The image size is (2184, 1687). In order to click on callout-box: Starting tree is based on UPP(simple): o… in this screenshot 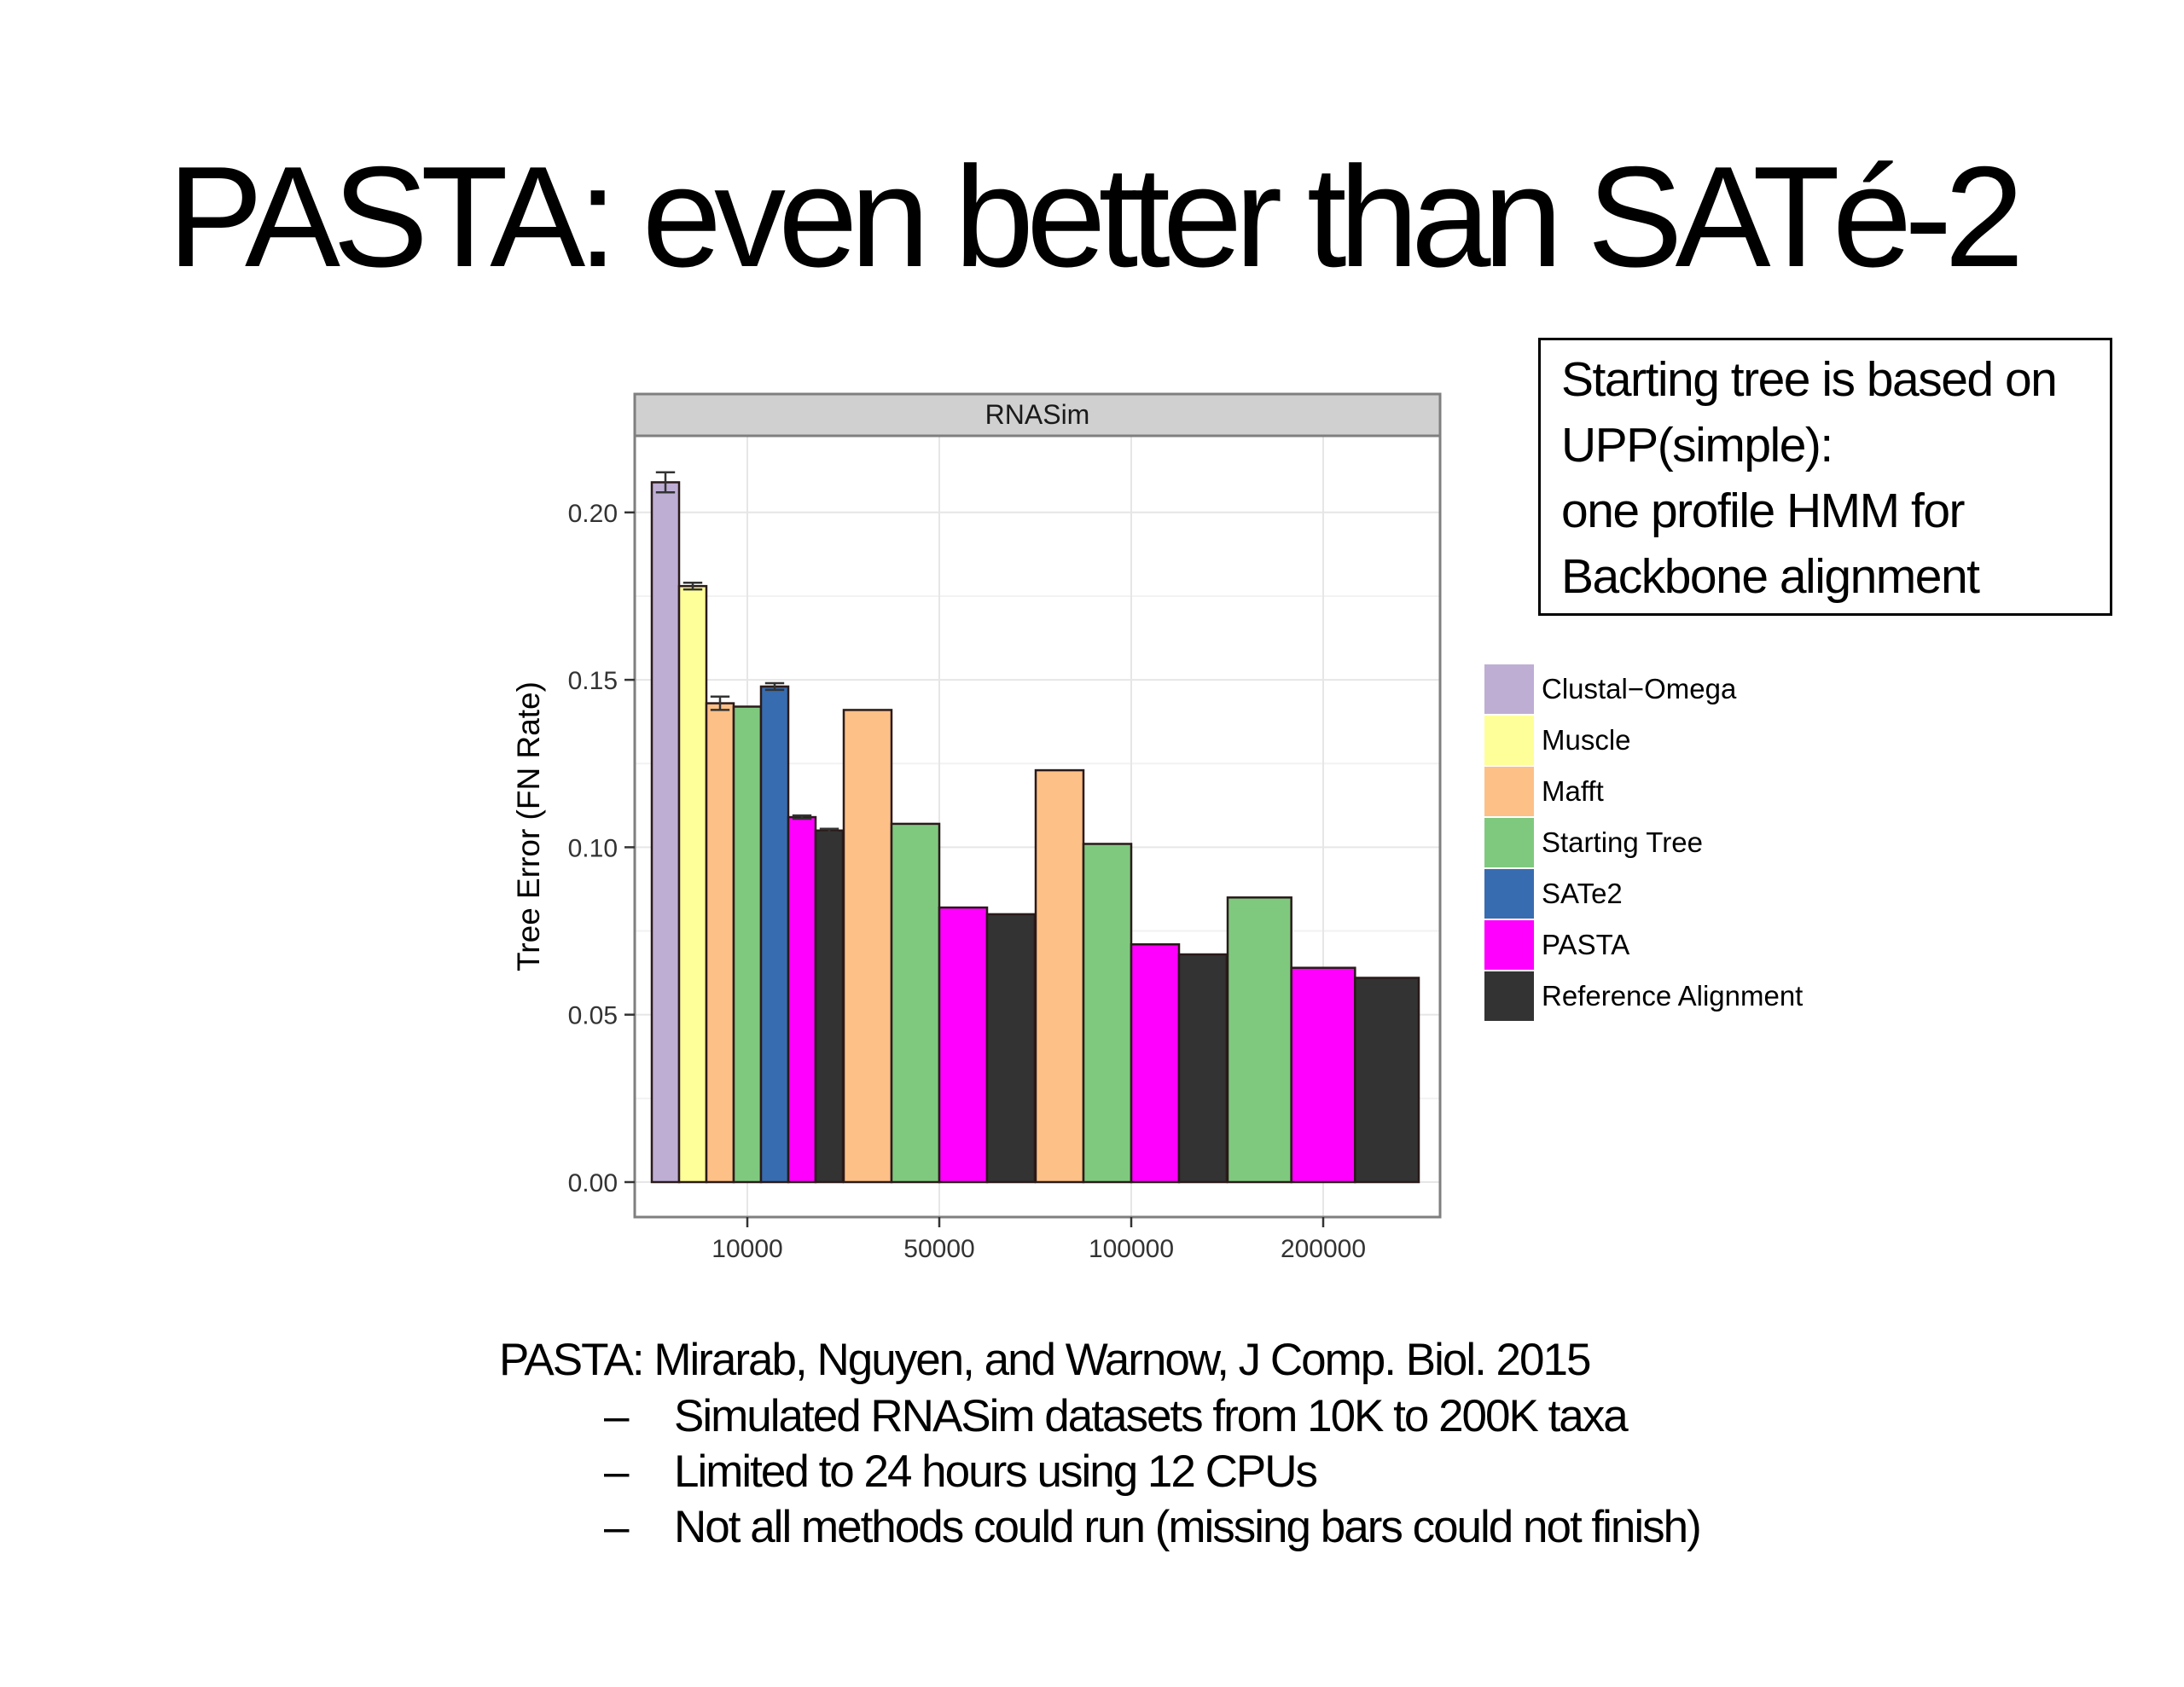, I will do `click(1825, 477)`.